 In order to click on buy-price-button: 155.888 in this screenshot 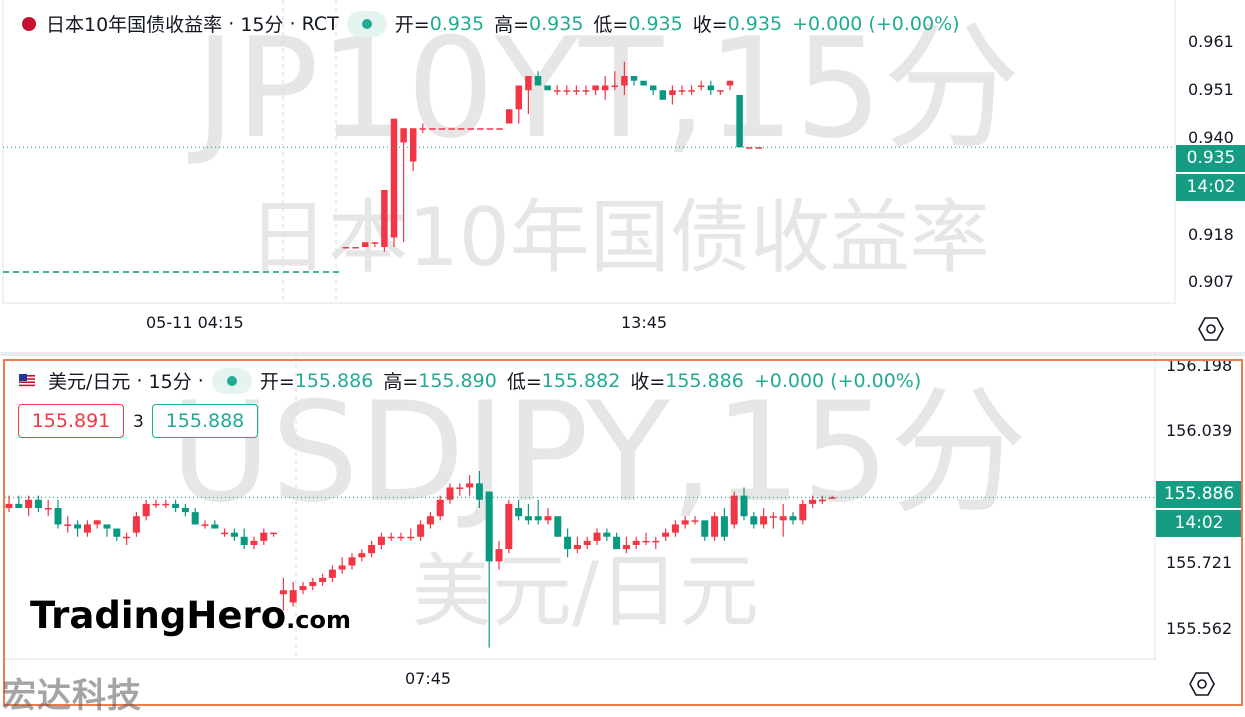, I will do `click(205, 421)`.